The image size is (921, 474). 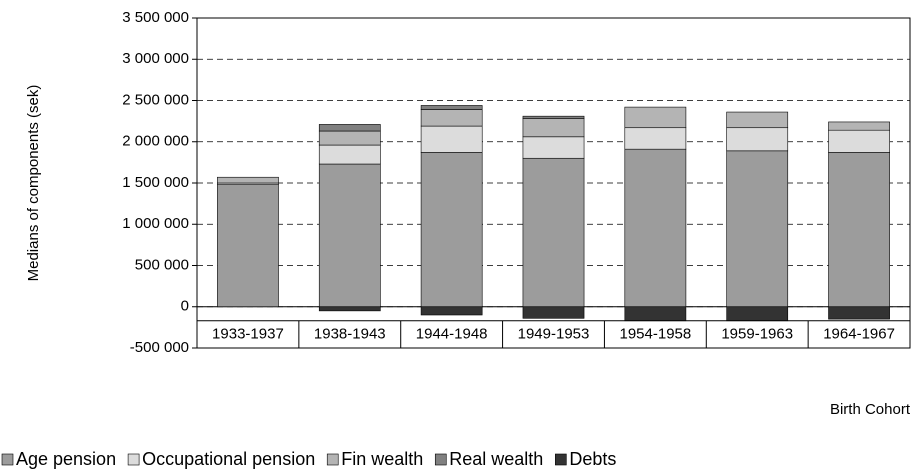 I want to click on x-axis-label: Birth Cohort, so click(x=870, y=409).